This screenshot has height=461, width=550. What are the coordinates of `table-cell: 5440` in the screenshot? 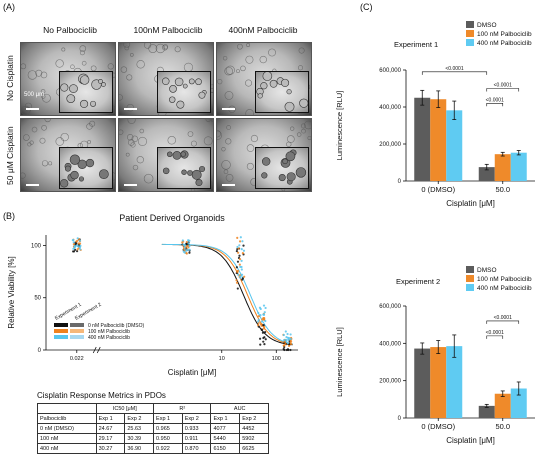 It's located at (225, 438).